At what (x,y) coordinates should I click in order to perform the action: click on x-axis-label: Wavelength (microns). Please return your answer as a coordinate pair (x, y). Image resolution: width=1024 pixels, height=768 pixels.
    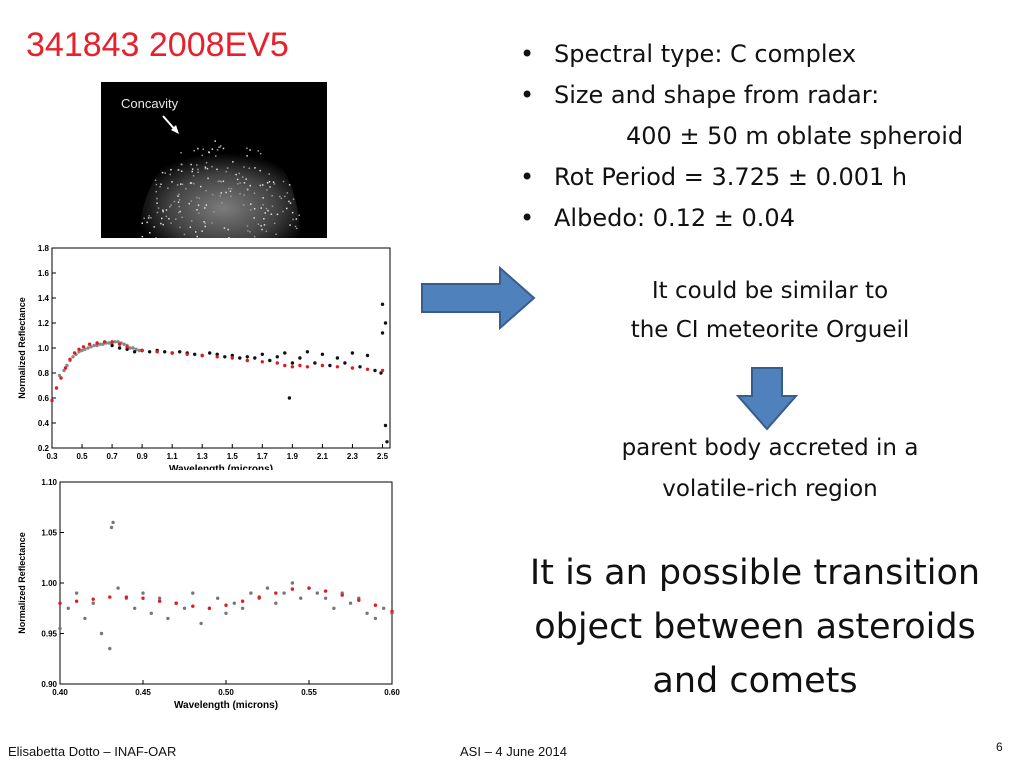
    Looking at the image, I should click on (221, 467).